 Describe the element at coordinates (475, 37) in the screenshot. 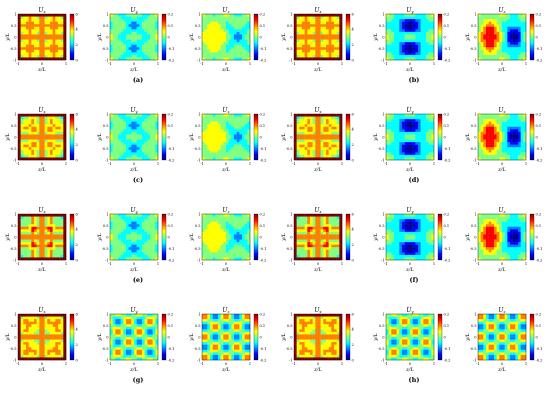

I see `y-tick-label: 0` at that location.